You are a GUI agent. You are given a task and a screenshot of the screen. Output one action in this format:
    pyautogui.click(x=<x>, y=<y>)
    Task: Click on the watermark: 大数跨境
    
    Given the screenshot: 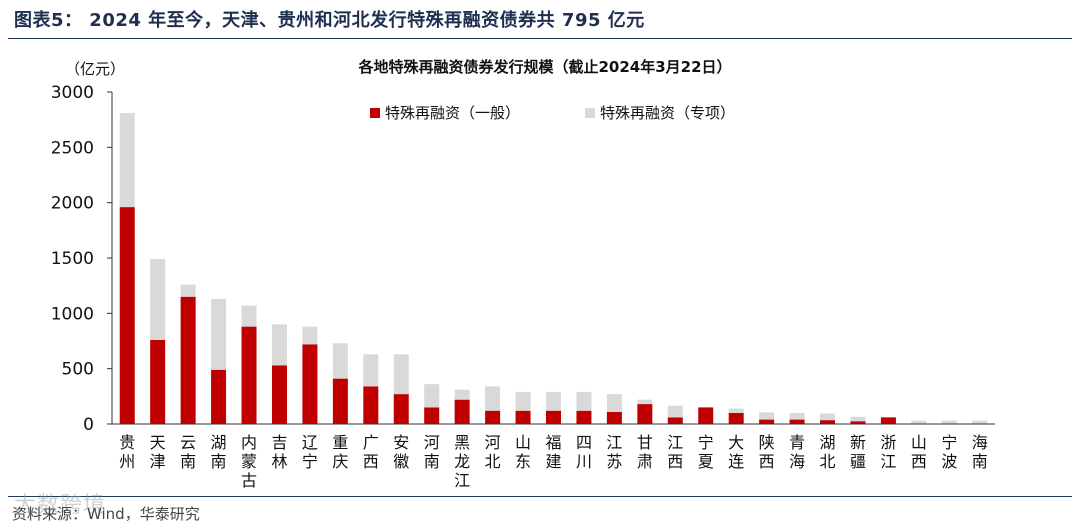 What is the action you would take?
    pyautogui.click(x=60, y=505)
    